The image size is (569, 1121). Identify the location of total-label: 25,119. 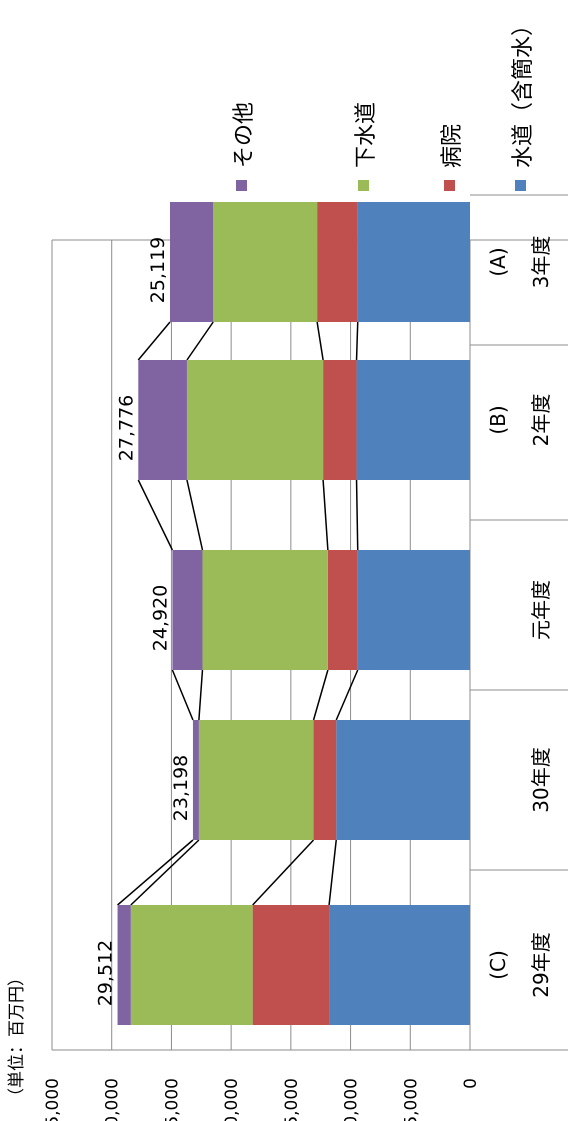
(158, 270).